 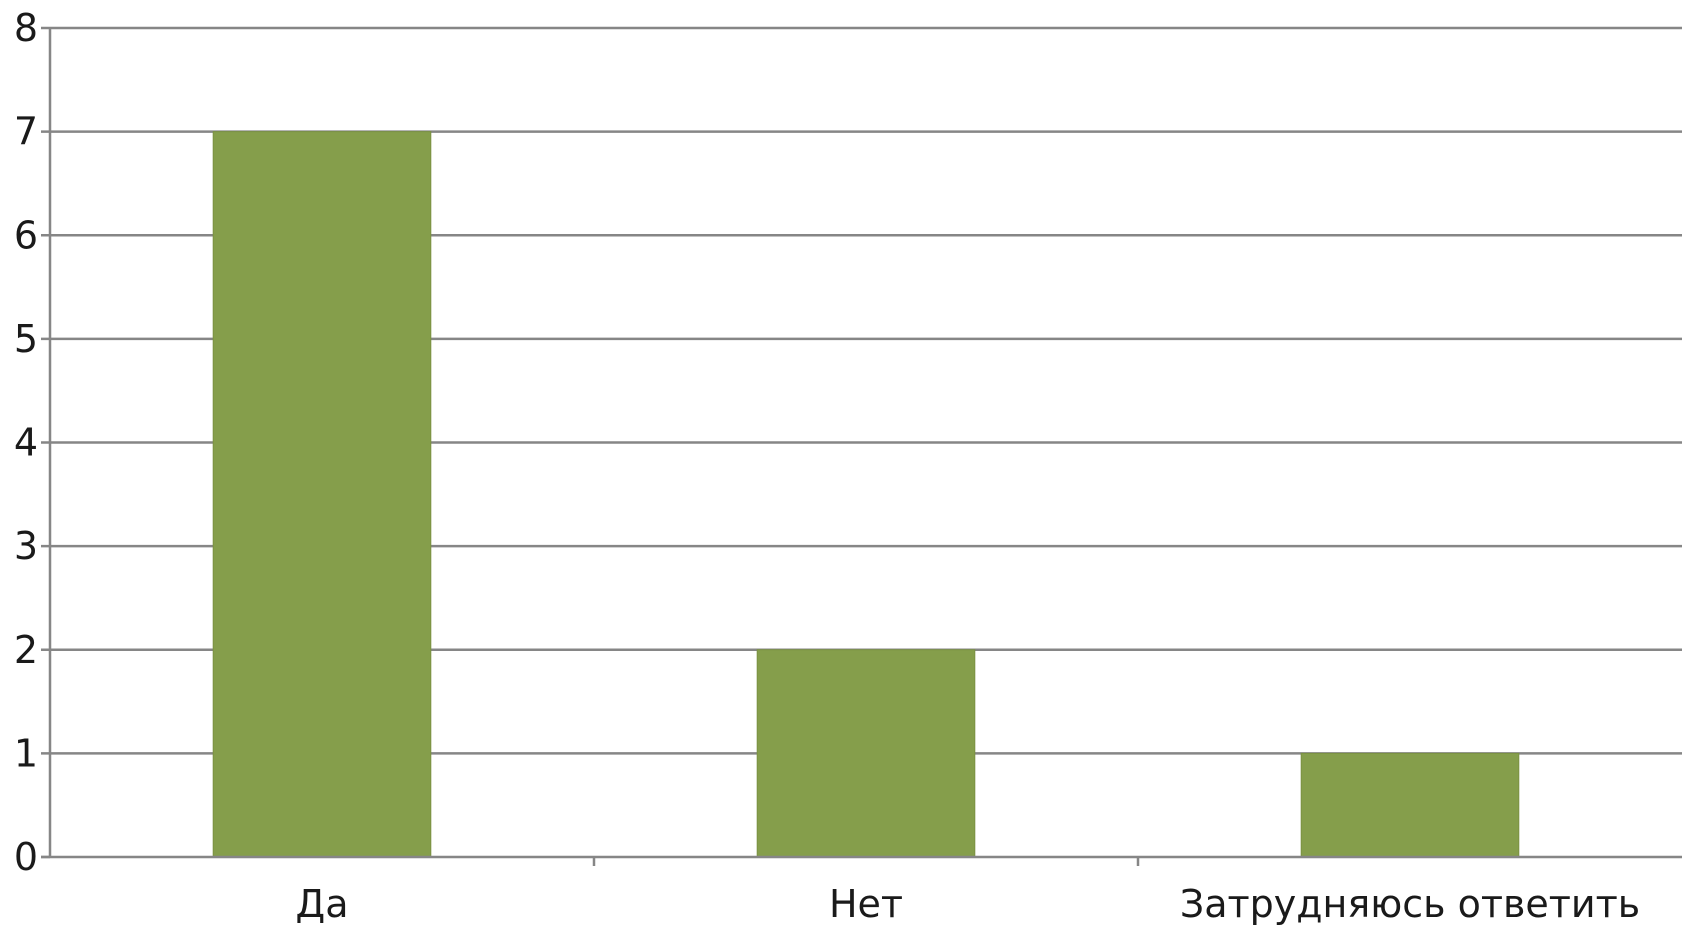 What do you see at coordinates (26, 28) in the screenshot?
I see `y-tick-label: 8` at bounding box center [26, 28].